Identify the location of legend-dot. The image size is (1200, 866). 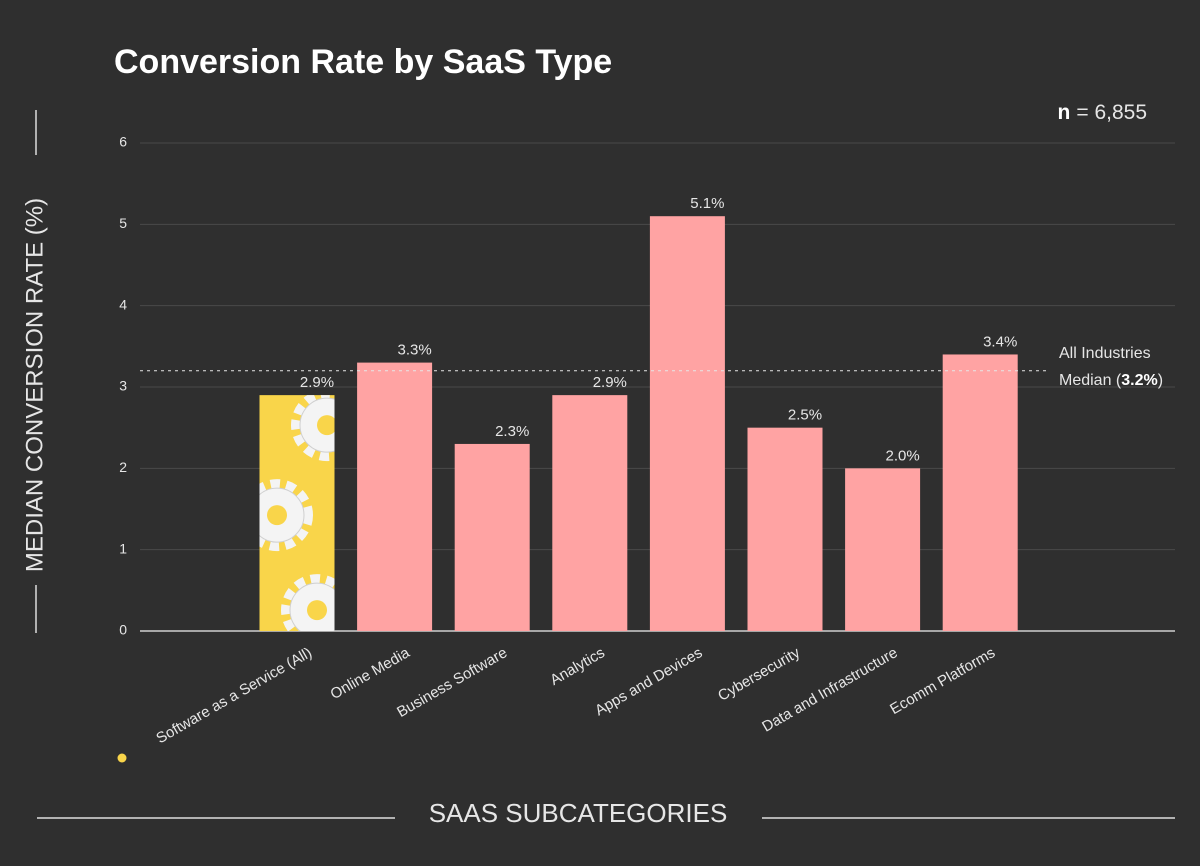
(122, 758).